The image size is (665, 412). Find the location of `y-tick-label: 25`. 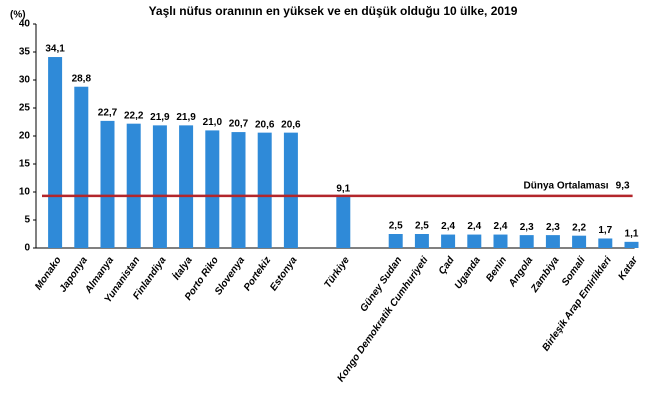

y-tick-label: 25 is located at coordinates (25, 108).